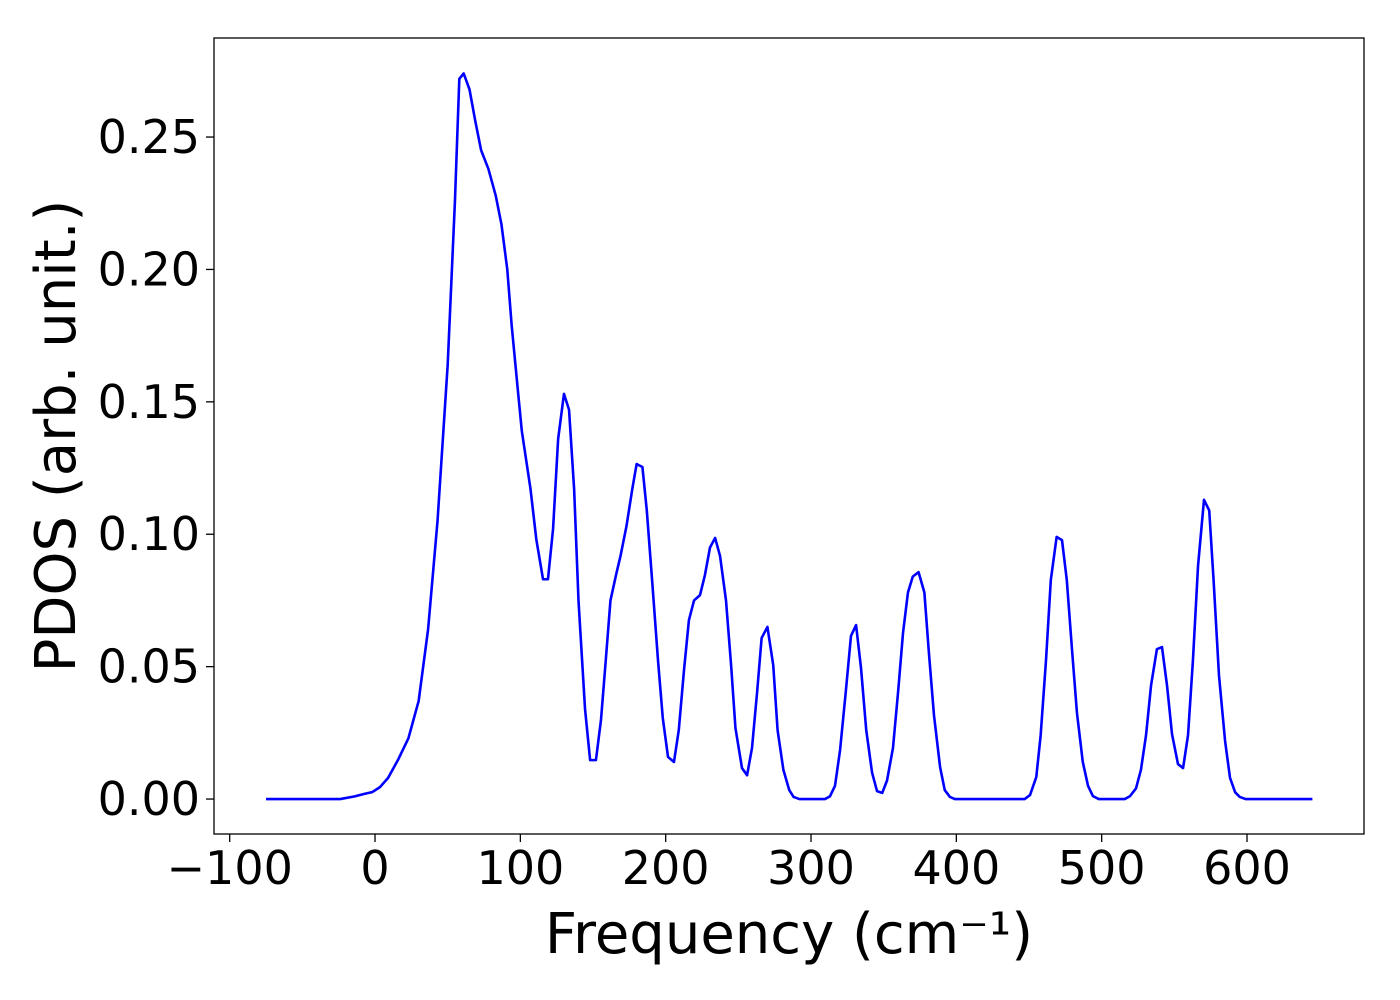 The height and width of the screenshot is (1000, 1400). What do you see at coordinates (149, 137) in the screenshot?
I see `y-tick-label: 0.25` at bounding box center [149, 137].